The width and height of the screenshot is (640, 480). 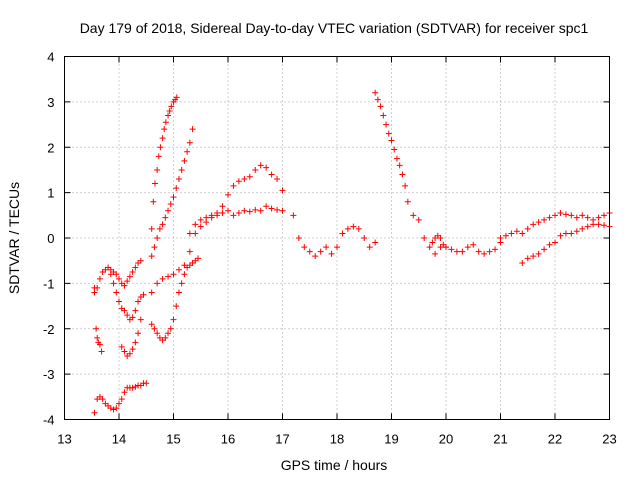 What do you see at coordinates (119, 439) in the screenshot?
I see `x-tick-label: 14` at bounding box center [119, 439].